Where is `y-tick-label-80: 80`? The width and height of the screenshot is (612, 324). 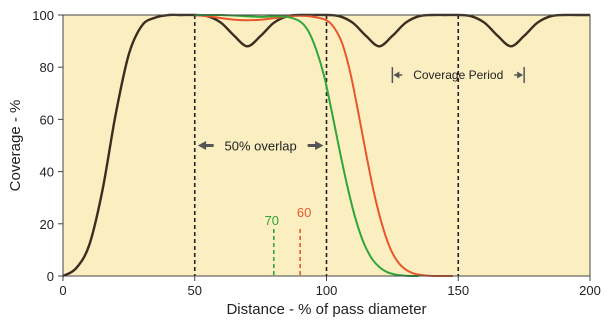 y-tick-label-80: 80 is located at coordinates (47, 67).